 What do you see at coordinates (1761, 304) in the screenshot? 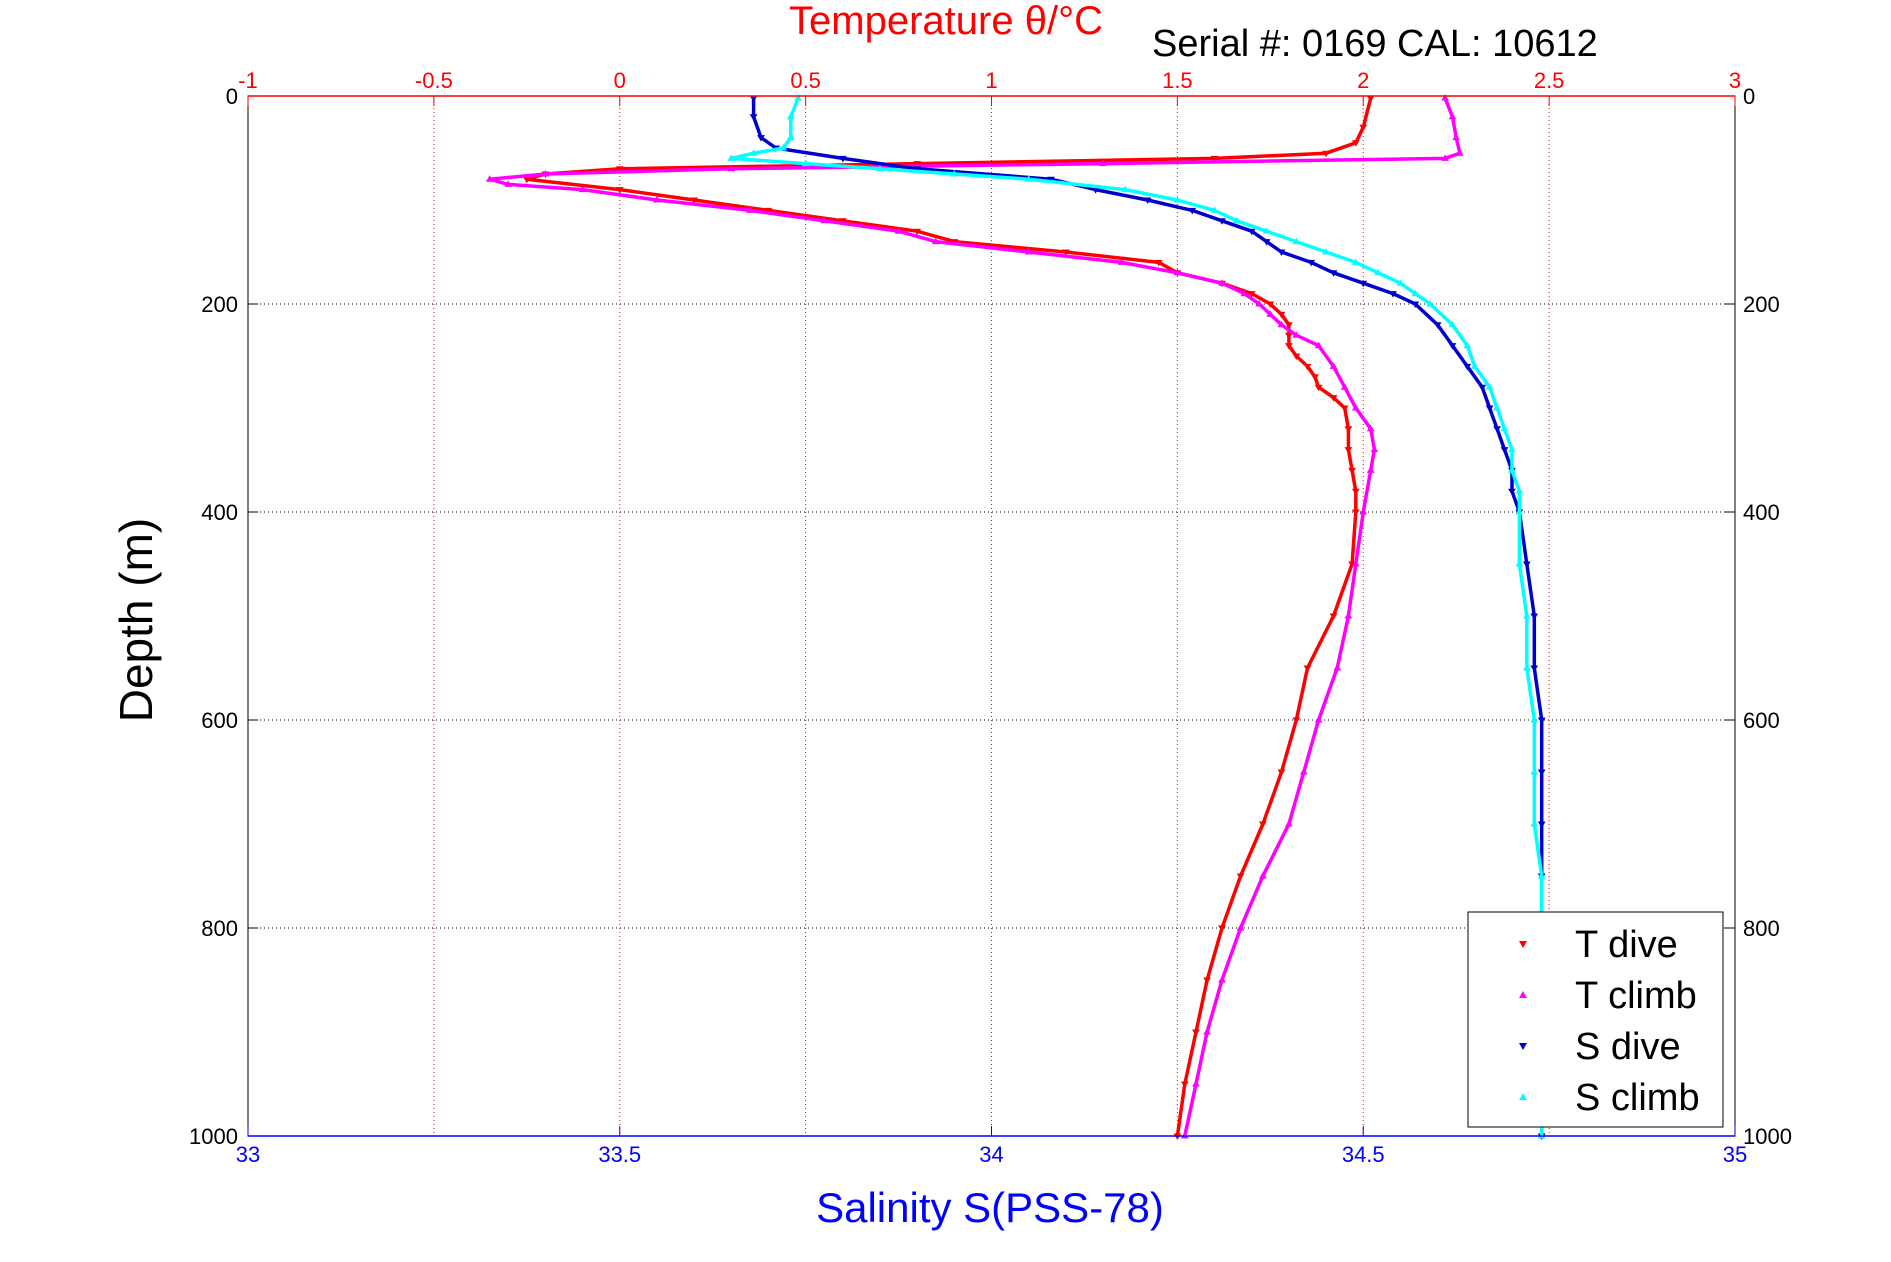
I see `y-tick-label-right: 200` at bounding box center [1761, 304].